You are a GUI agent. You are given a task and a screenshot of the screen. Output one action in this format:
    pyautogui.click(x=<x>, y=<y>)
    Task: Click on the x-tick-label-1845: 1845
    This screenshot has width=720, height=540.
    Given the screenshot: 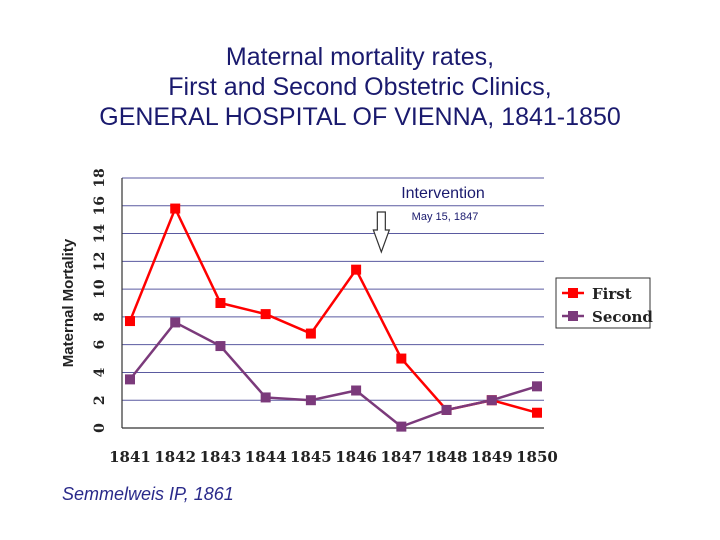 What is the action you would take?
    pyautogui.click(x=311, y=457)
    